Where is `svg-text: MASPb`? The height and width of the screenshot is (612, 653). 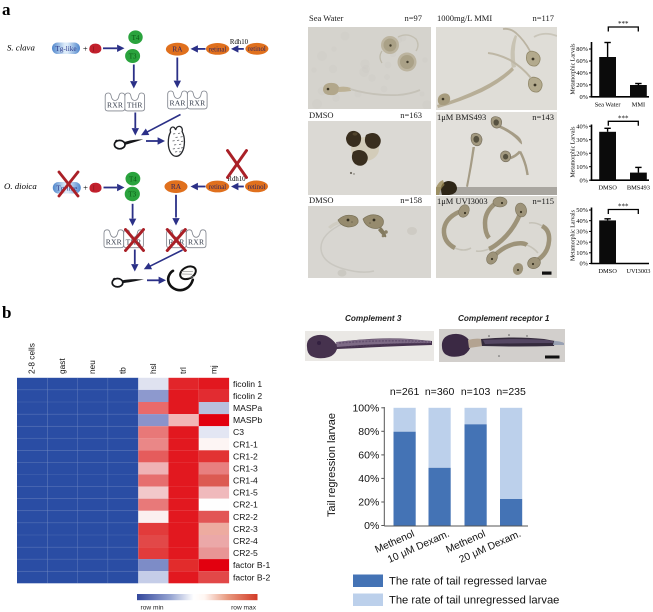
svg-text: MASPb is located at coordinates (247, 420).